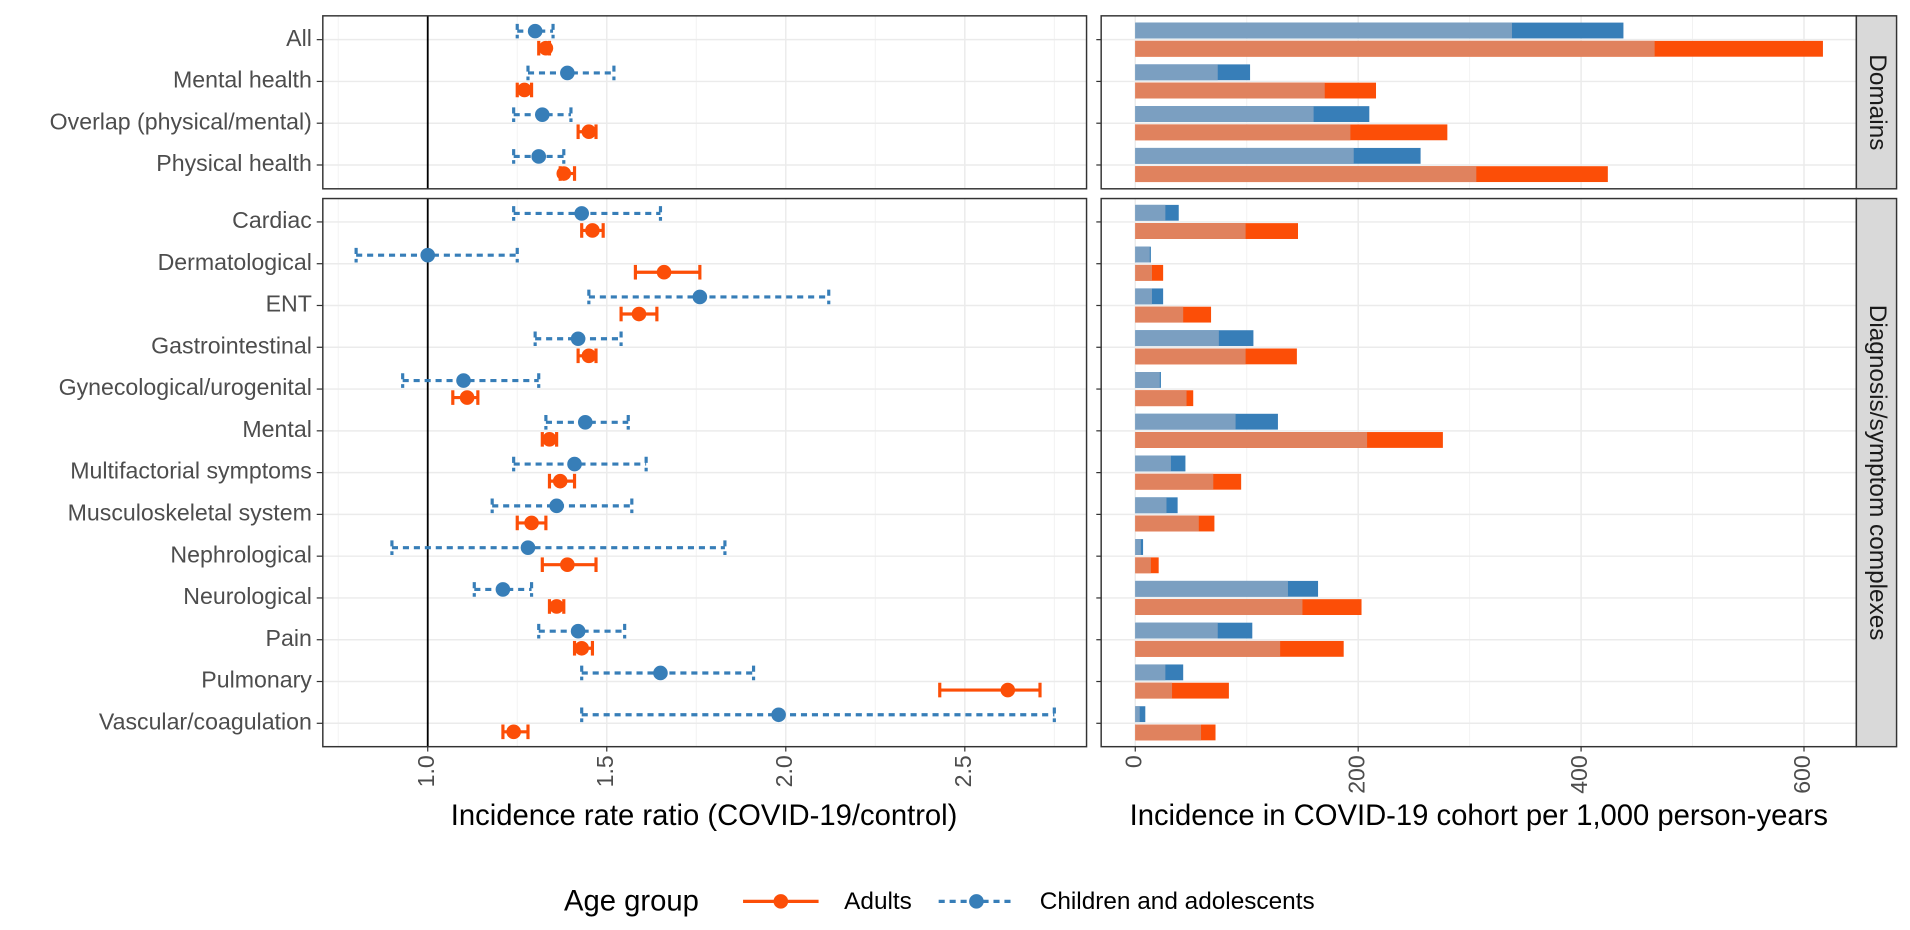 The height and width of the screenshot is (930, 1910). Describe the element at coordinates (1177, 901) in the screenshot. I see `legend-label: Children and adolescents` at that location.